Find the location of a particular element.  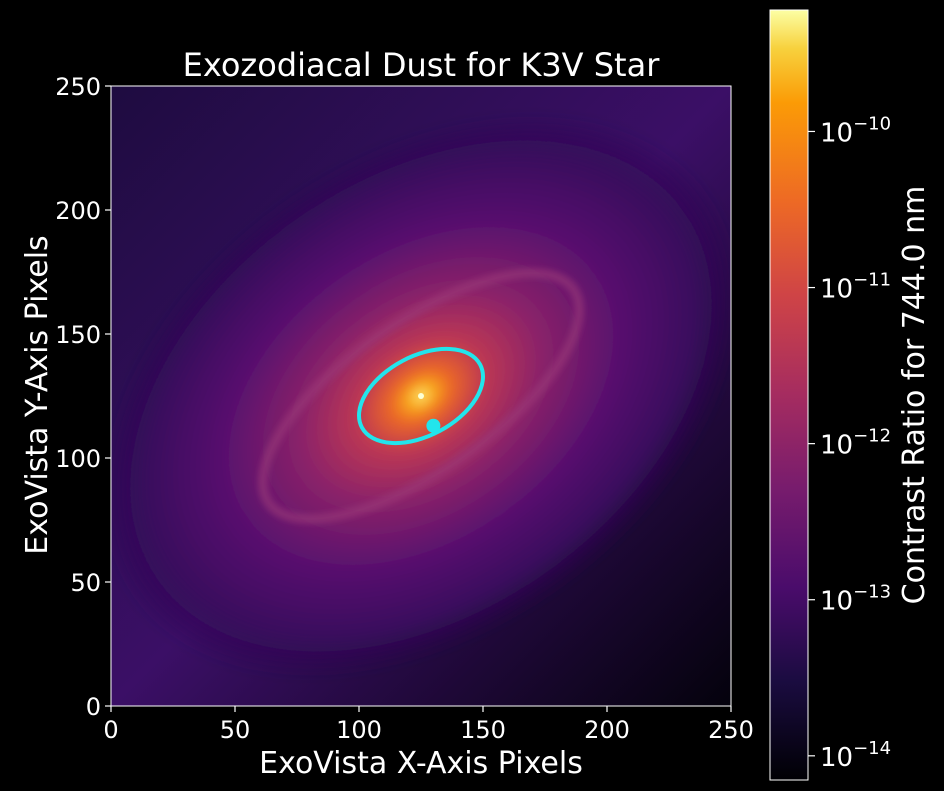

colorbar is located at coordinates (789, 395).